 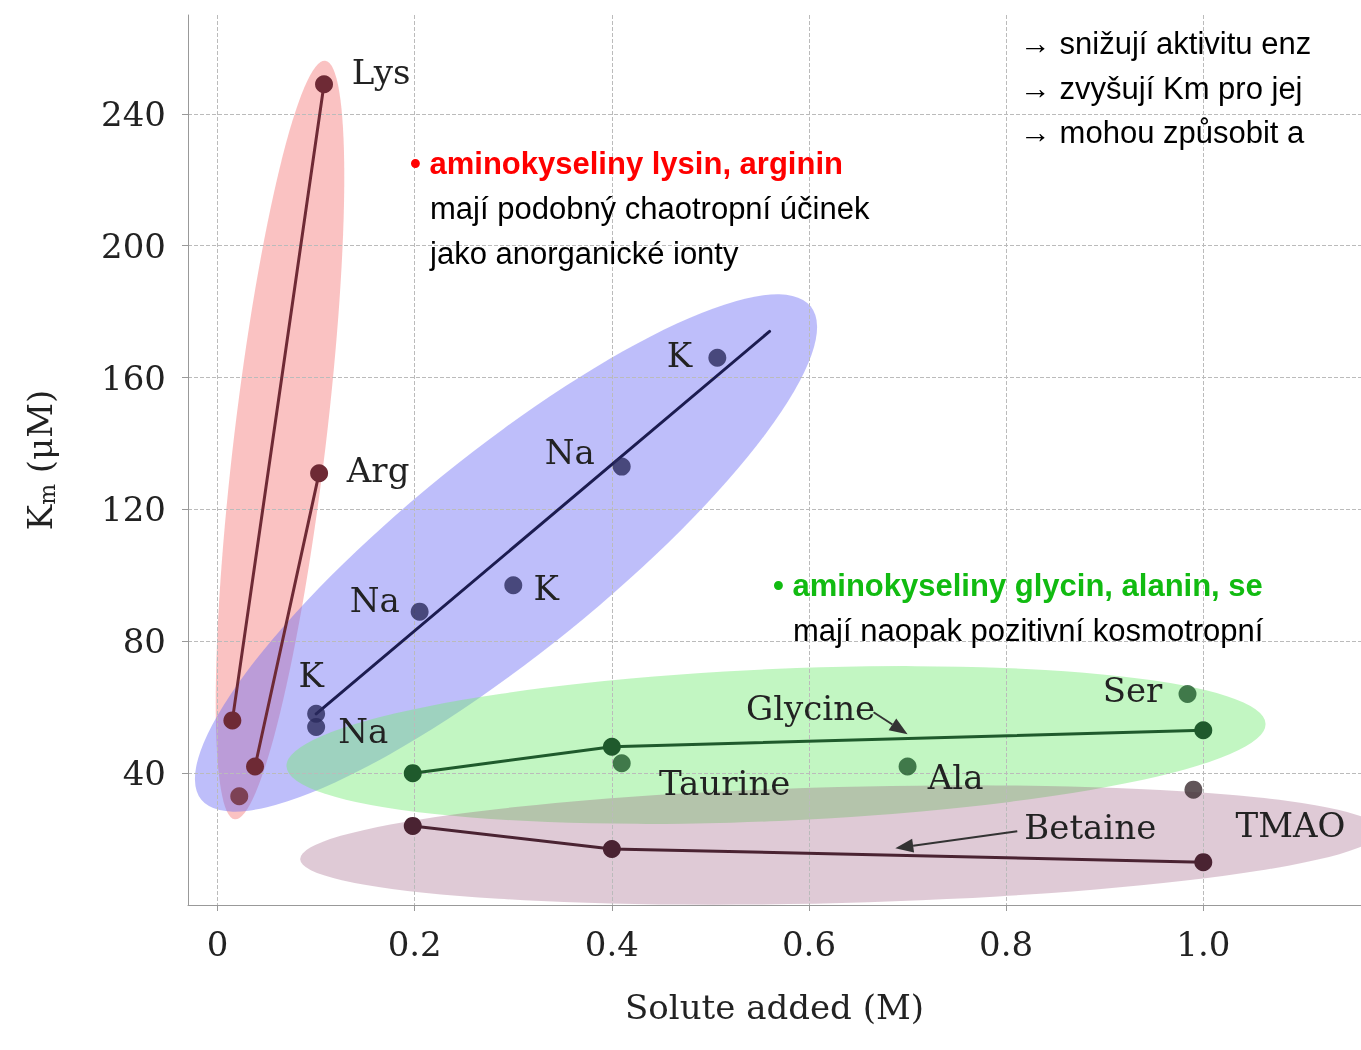 What do you see at coordinates (133, 113) in the screenshot?
I see `y-tick-label: 240` at bounding box center [133, 113].